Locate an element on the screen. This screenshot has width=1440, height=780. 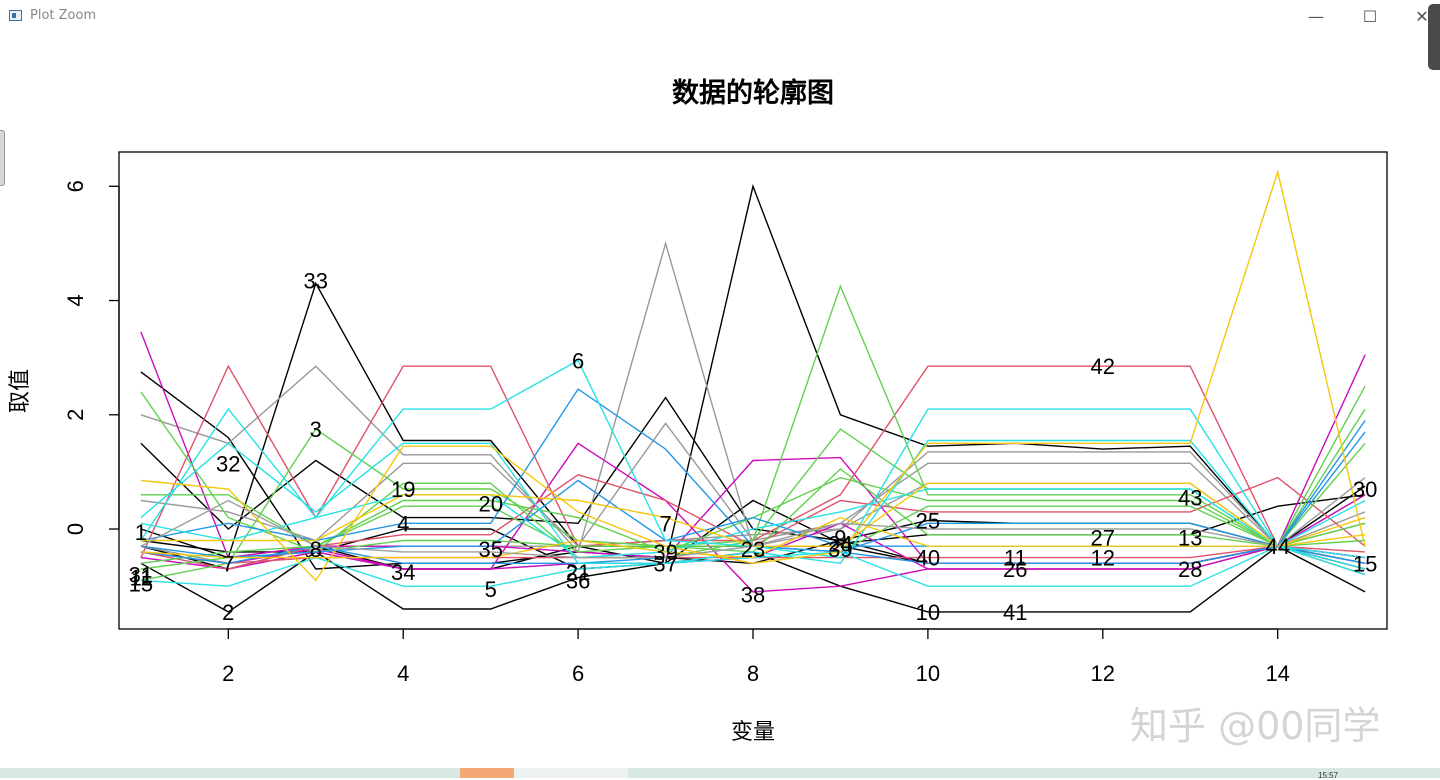
window-title: Plot Zoom is located at coordinates (63, 15).